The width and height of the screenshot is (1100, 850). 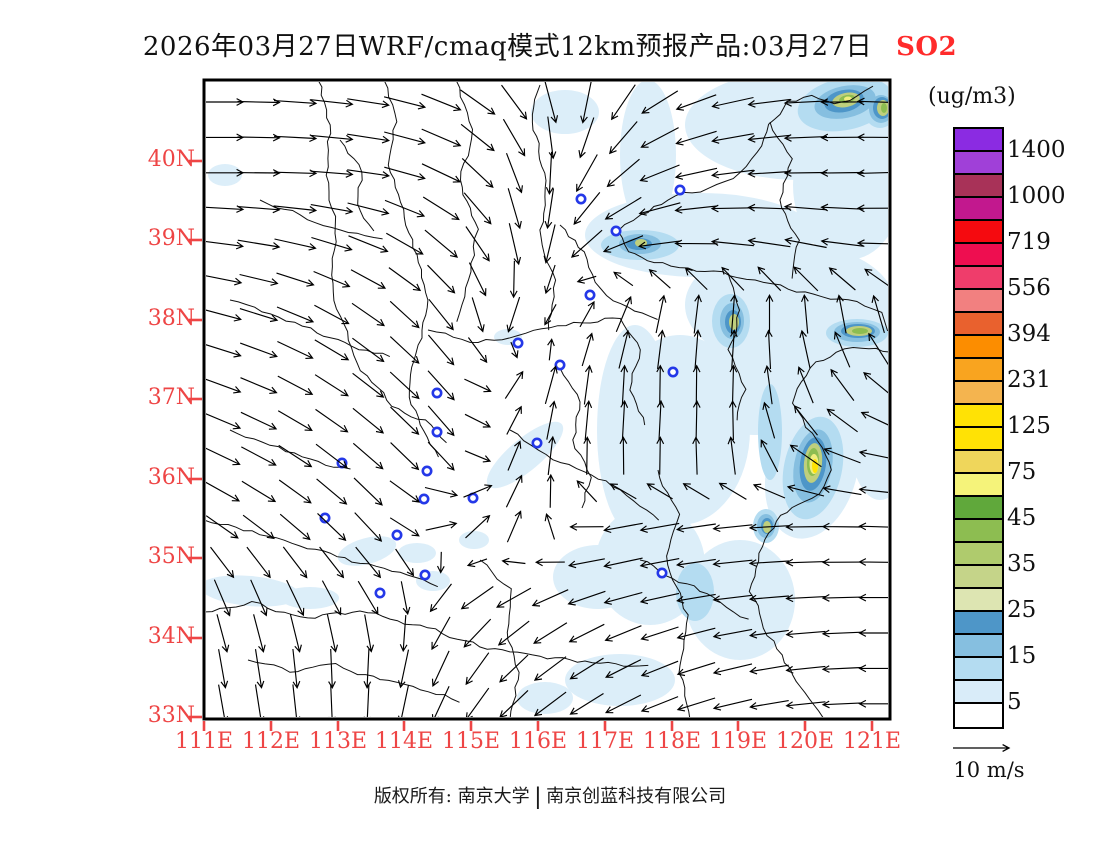 I want to click on colorbar, so click(x=978, y=428).